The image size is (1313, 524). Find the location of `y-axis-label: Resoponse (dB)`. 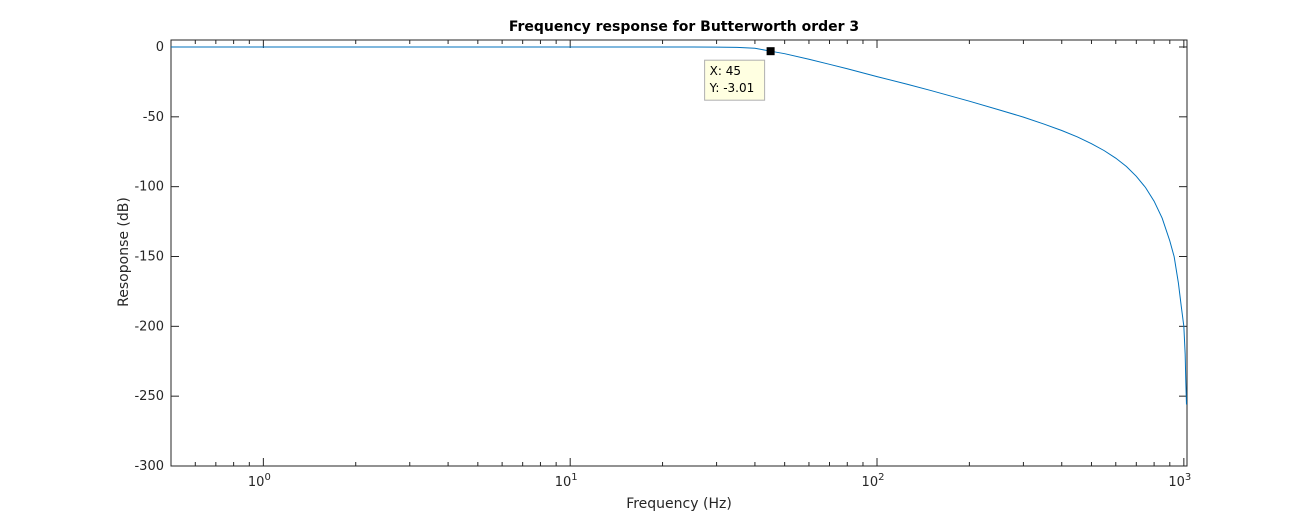

y-axis-label: Resoponse (dB) is located at coordinates (124, 252).